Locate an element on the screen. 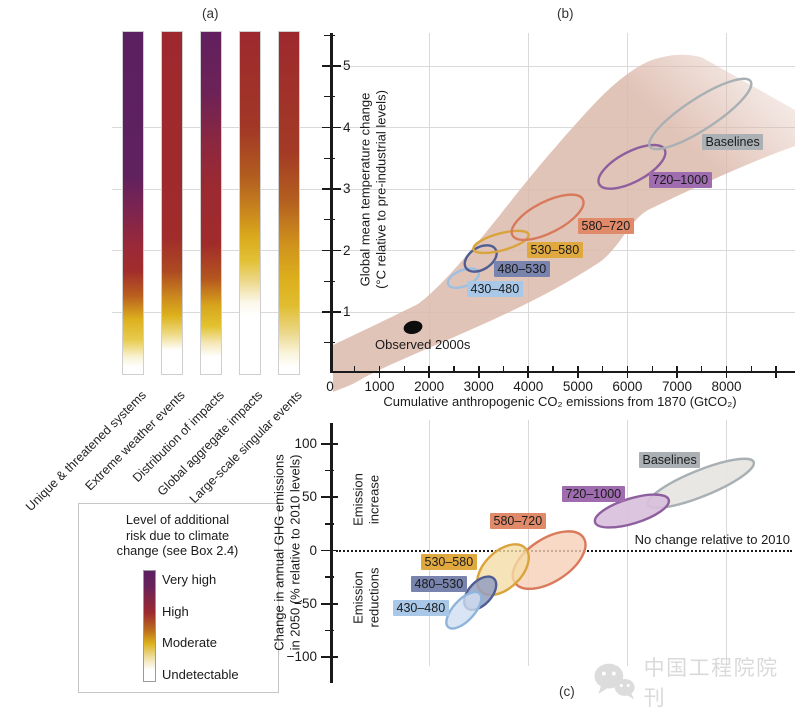 The height and width of the screenshot is (714, 800). panel-c-y-tick-label: 0 is located at coordinates (313, 550).